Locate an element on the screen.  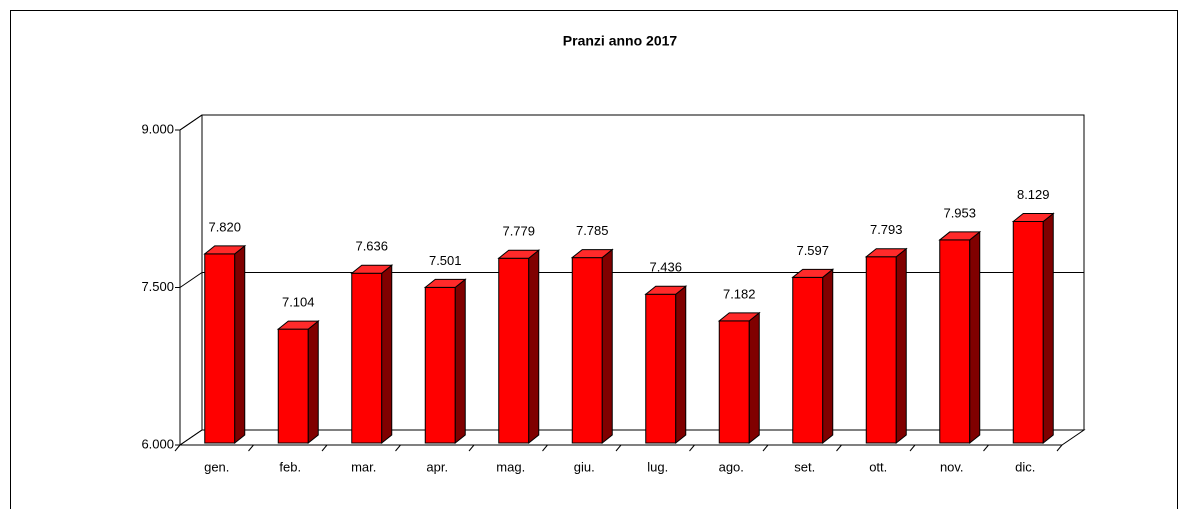
y-tick-label: 6.000 is located at coordinates (157, 443).